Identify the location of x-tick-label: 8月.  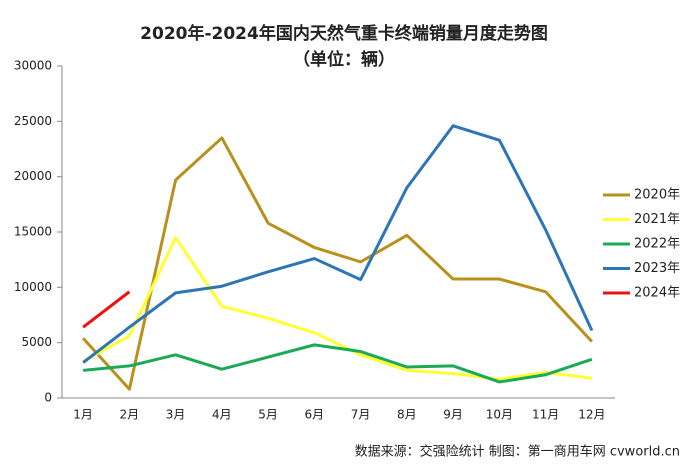
(407, 415).